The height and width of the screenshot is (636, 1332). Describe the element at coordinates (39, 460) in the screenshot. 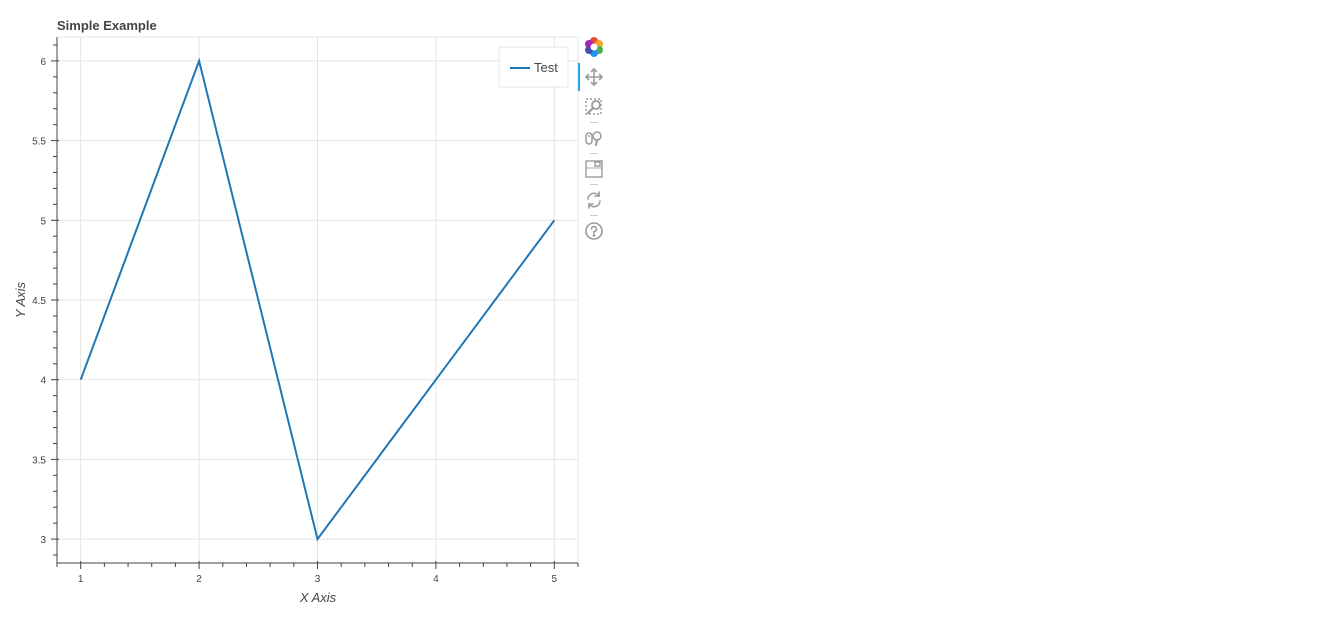

I see `y-tick-label: 3.5` at that location.